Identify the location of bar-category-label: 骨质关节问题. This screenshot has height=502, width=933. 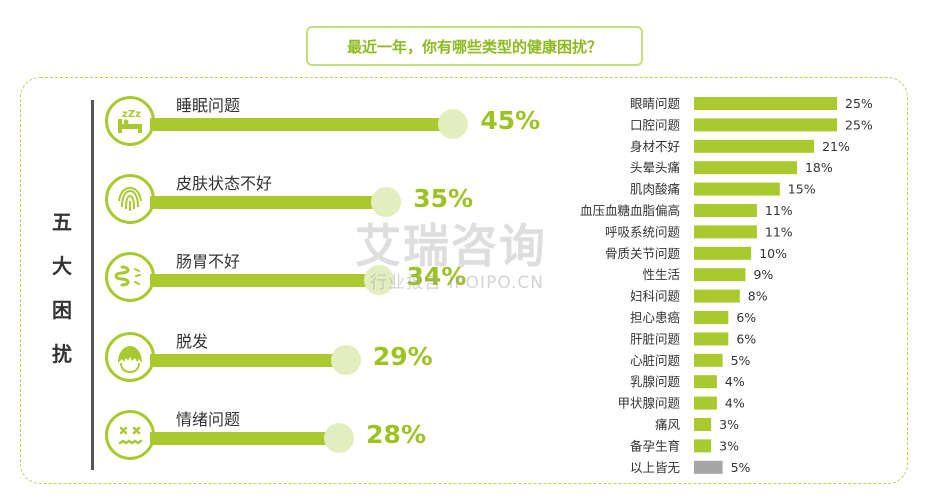
(643, 253).